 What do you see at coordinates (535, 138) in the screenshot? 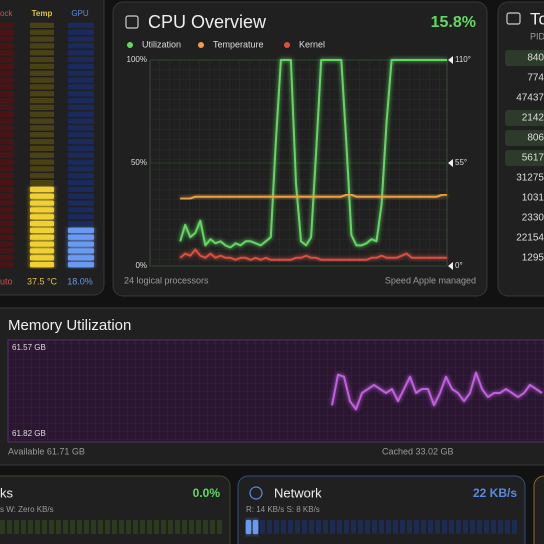
I see `pid-cell: 806` at bounding box center [535, 138].